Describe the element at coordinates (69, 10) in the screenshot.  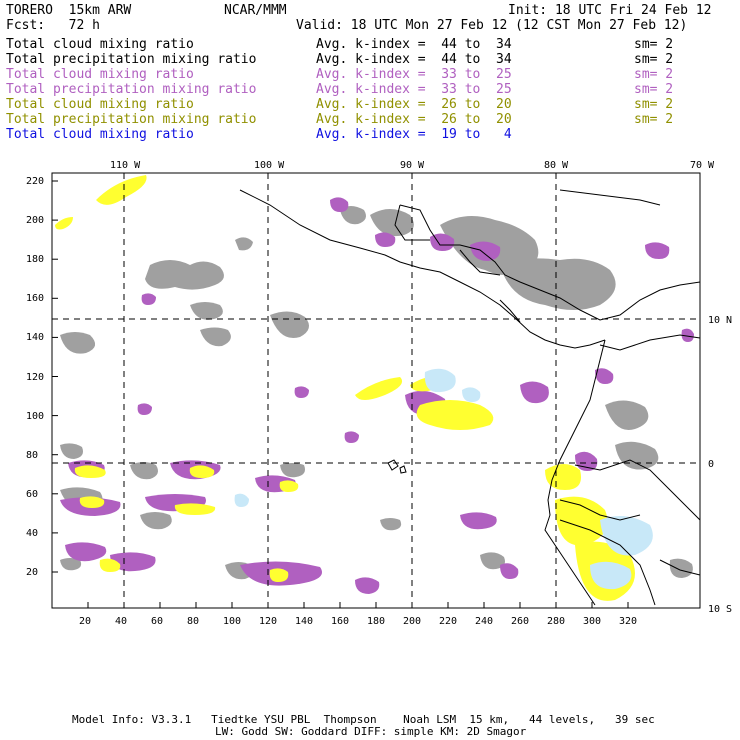
I see `model-title: TORERO 15km ARW` at that location.